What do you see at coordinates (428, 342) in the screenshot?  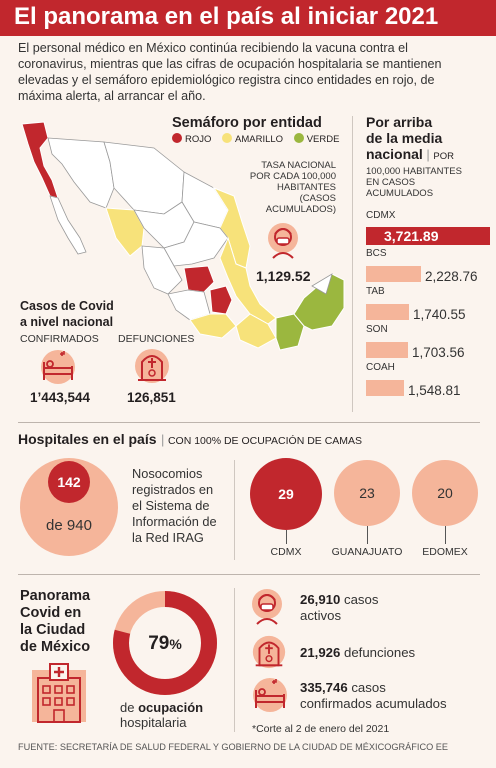 I see `media-bar-row: SON 1,703.56` at bounding box center [428, 342].